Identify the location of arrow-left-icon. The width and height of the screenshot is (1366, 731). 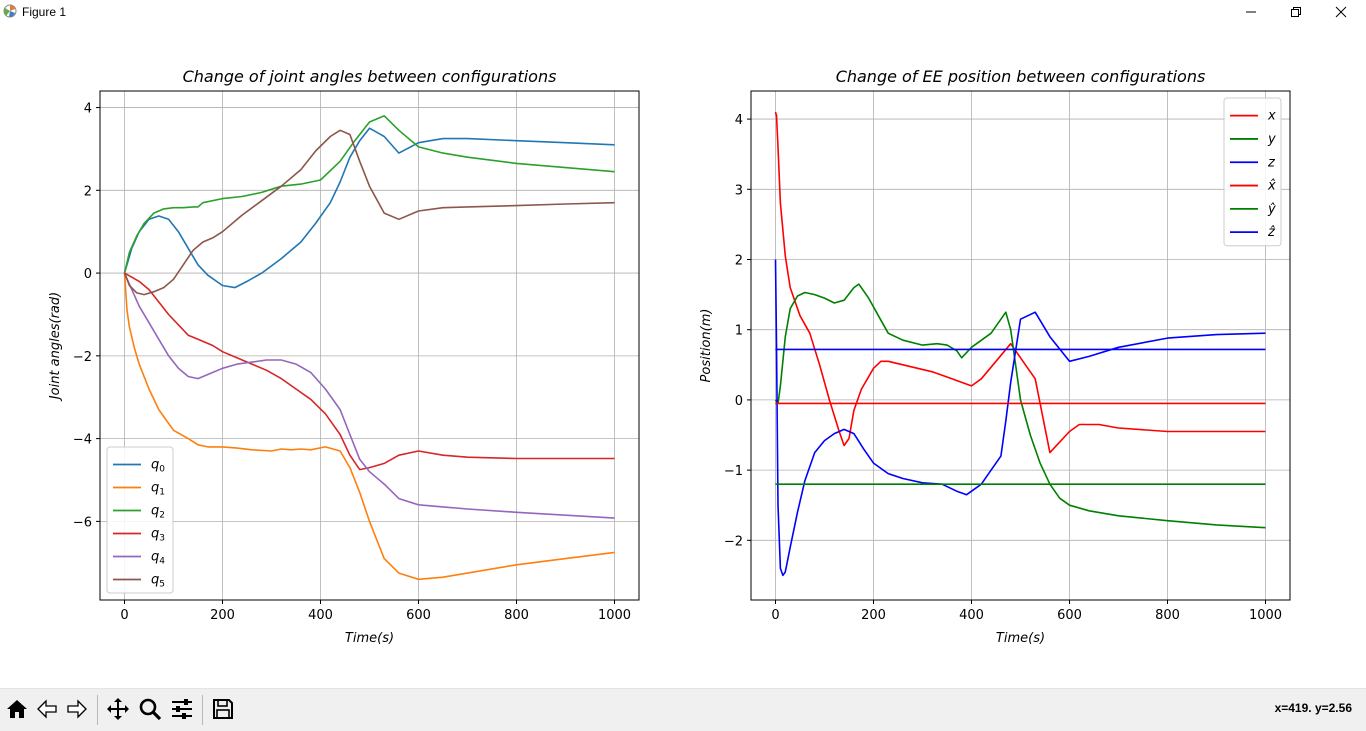
(47, 709).